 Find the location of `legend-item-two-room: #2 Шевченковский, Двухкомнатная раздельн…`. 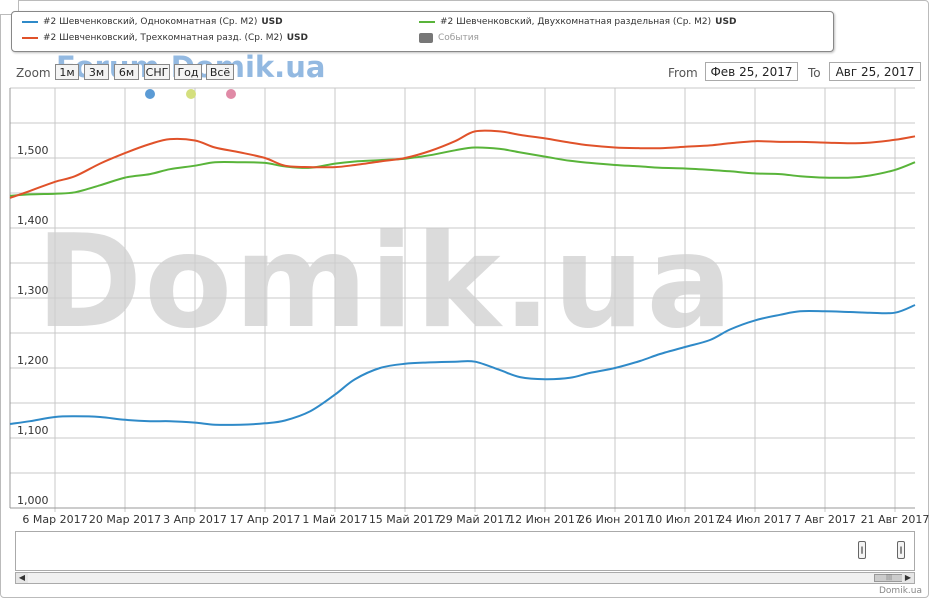

legend-item-two-room: #2 Шевченковский, Двухкомнатная раздельн… is located at coordinates (577, 22).